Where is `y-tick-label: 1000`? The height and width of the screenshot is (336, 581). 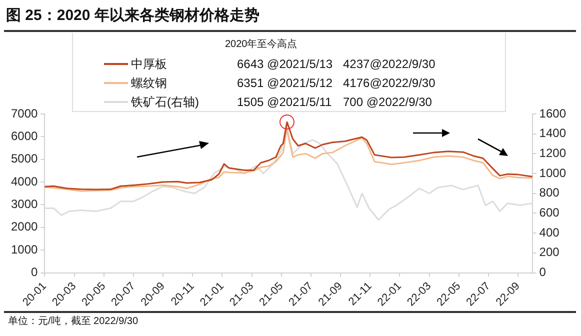
y-tick-label: 1000 is located at coordinates (24, 249).